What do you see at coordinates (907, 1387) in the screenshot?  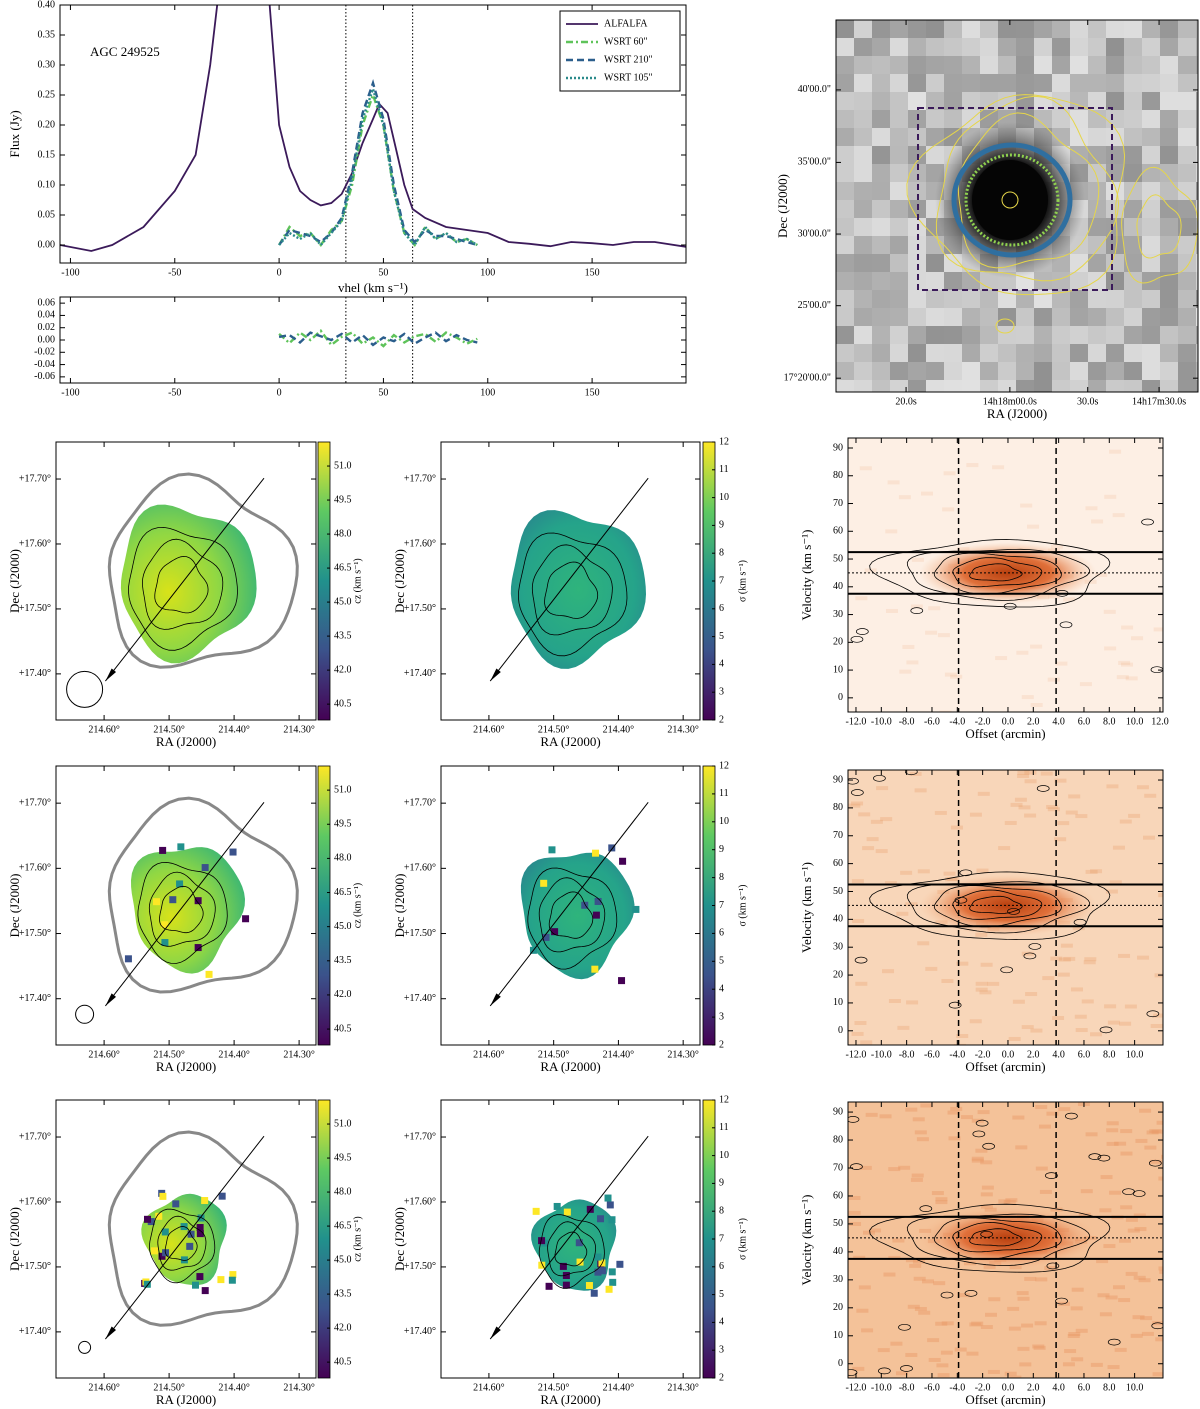 I see `x-tick-label: -8.0` at bounding box center [907, 1387].